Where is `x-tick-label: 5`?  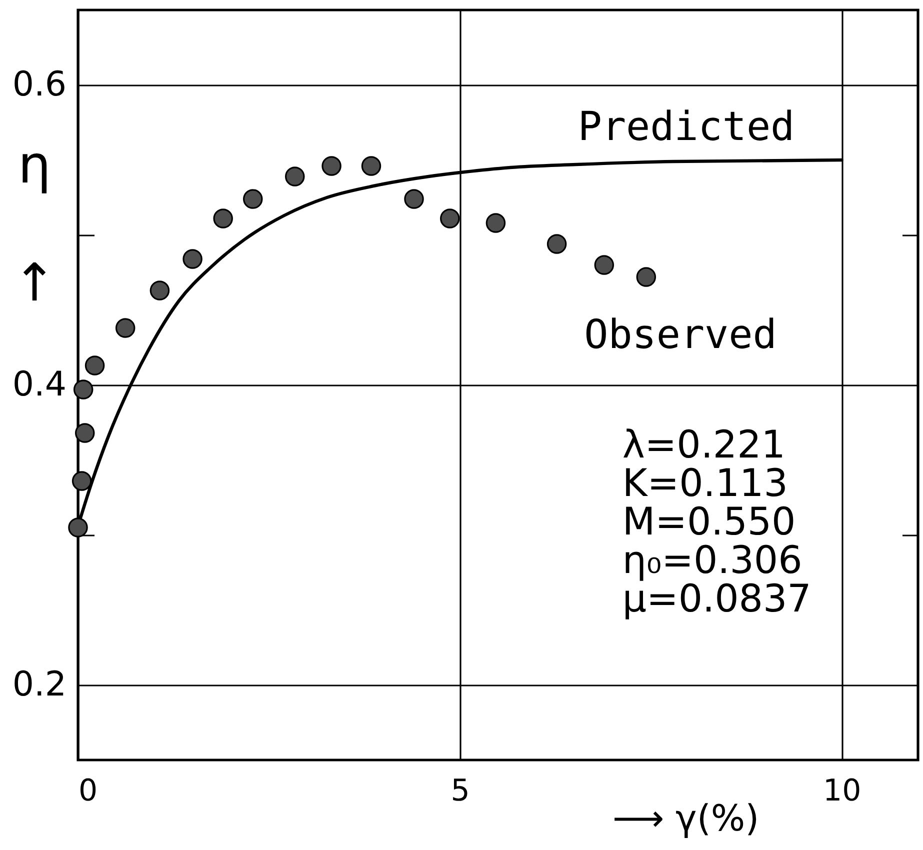 x-tick-label: 5 is located at coordinates (460, 791).